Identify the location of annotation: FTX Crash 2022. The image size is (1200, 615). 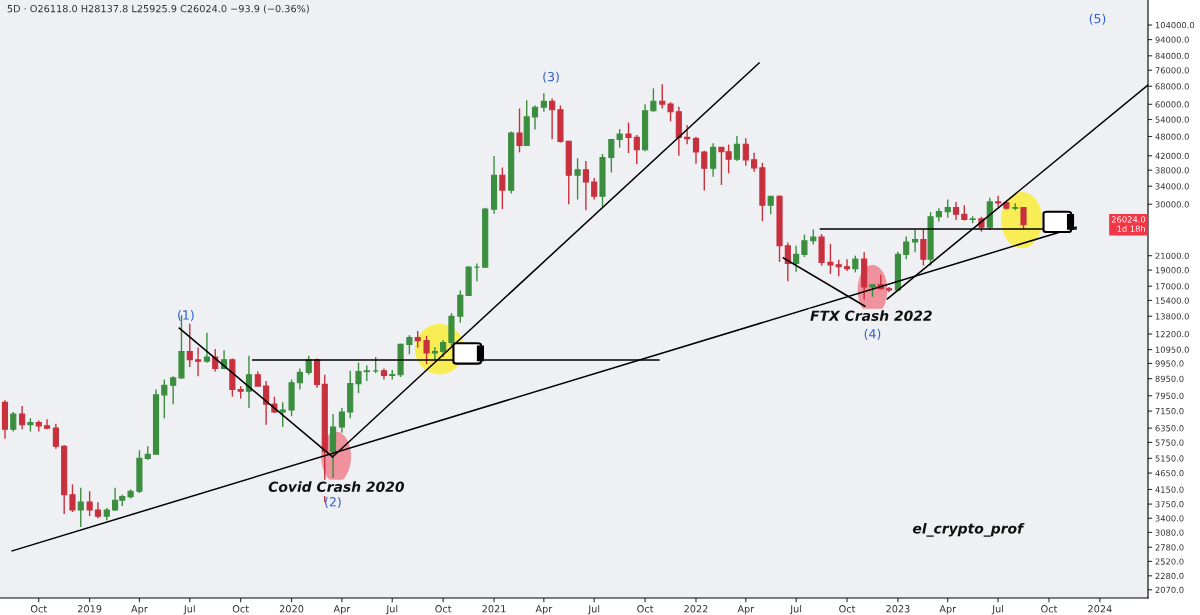
(871, 315).